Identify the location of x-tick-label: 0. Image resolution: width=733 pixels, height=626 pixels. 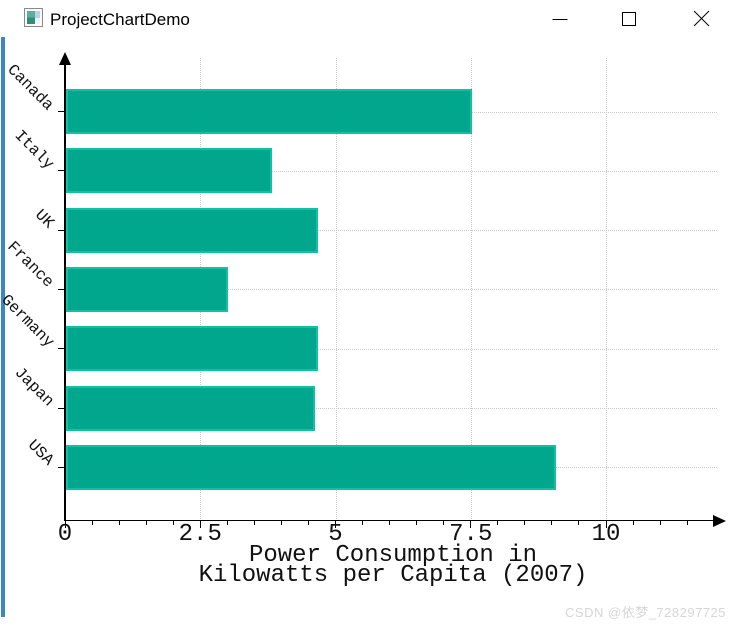
(65, 534).